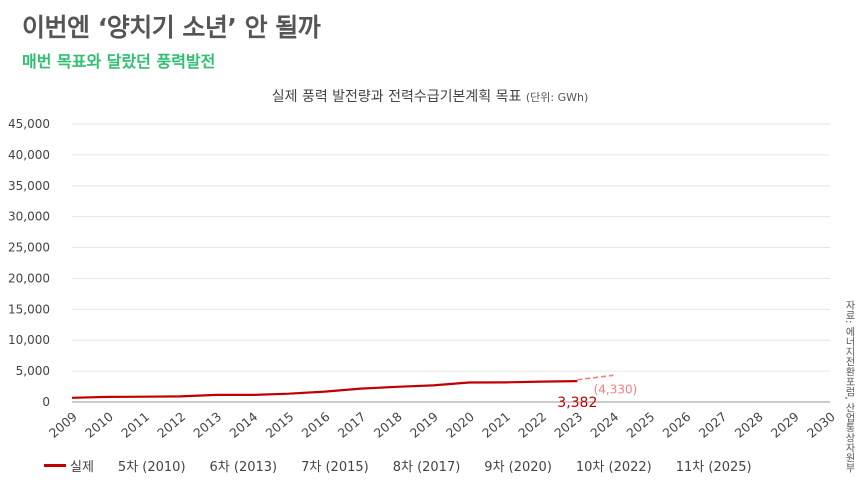  I want to click on y-tick-label: 25,000, so click(29, 248).